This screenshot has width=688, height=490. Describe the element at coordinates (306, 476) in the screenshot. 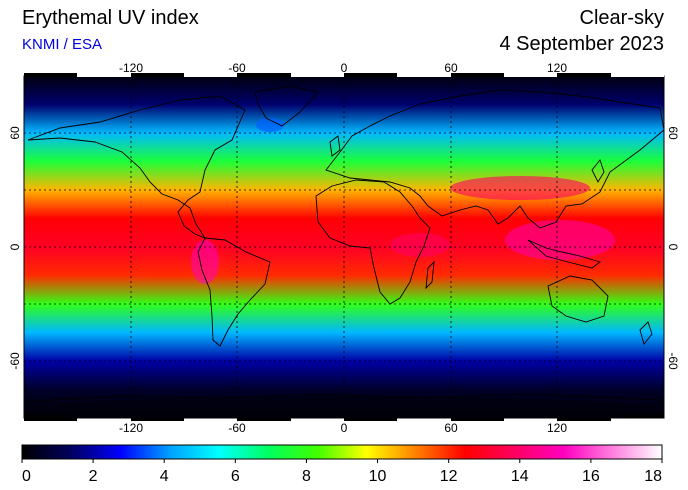

I see `colorbar-tick-label: 8` at that location.